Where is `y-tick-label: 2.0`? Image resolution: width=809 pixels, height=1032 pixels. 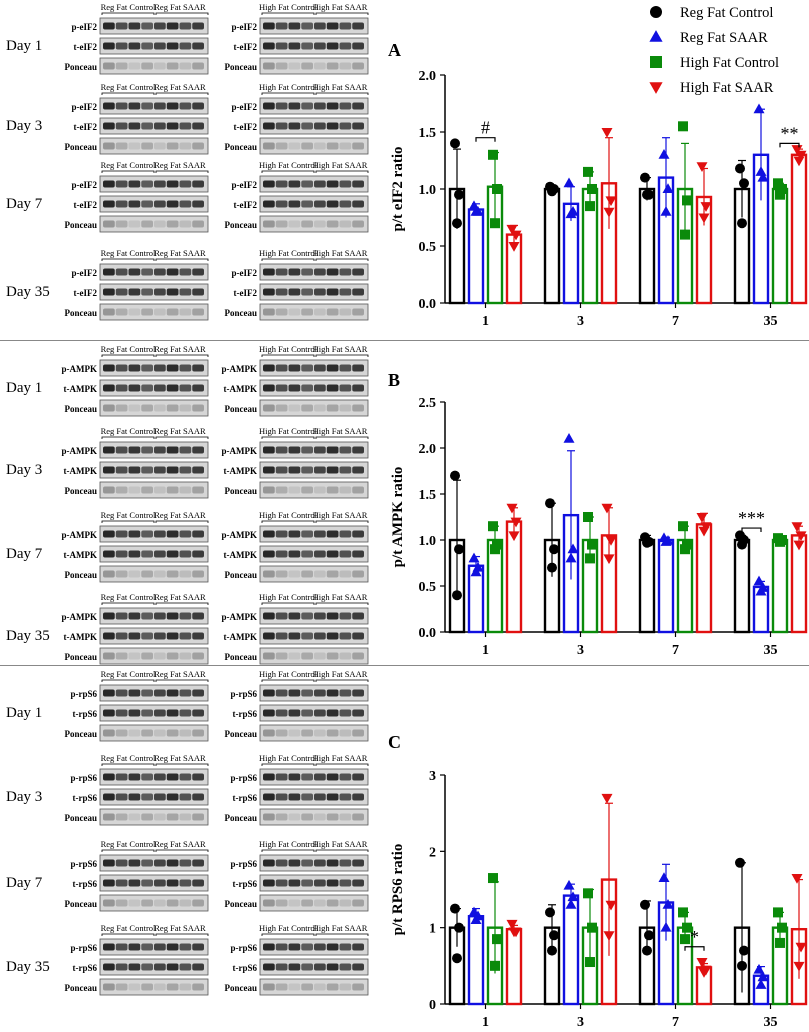 y-tick-label: 2.0 is located at coordinates (428, 76).